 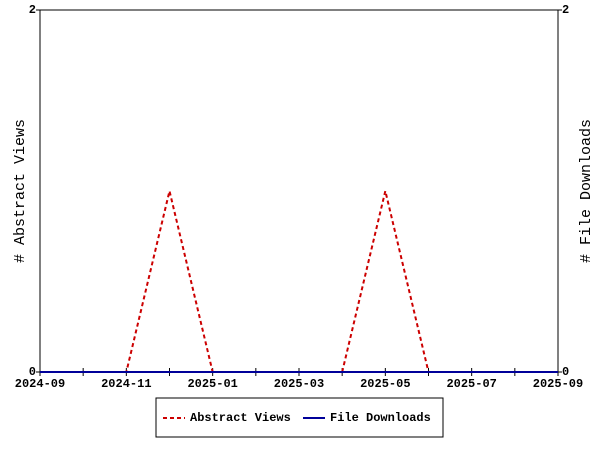 I want to click on x-tick-label: 2025-09, so click(x=558, y=384).